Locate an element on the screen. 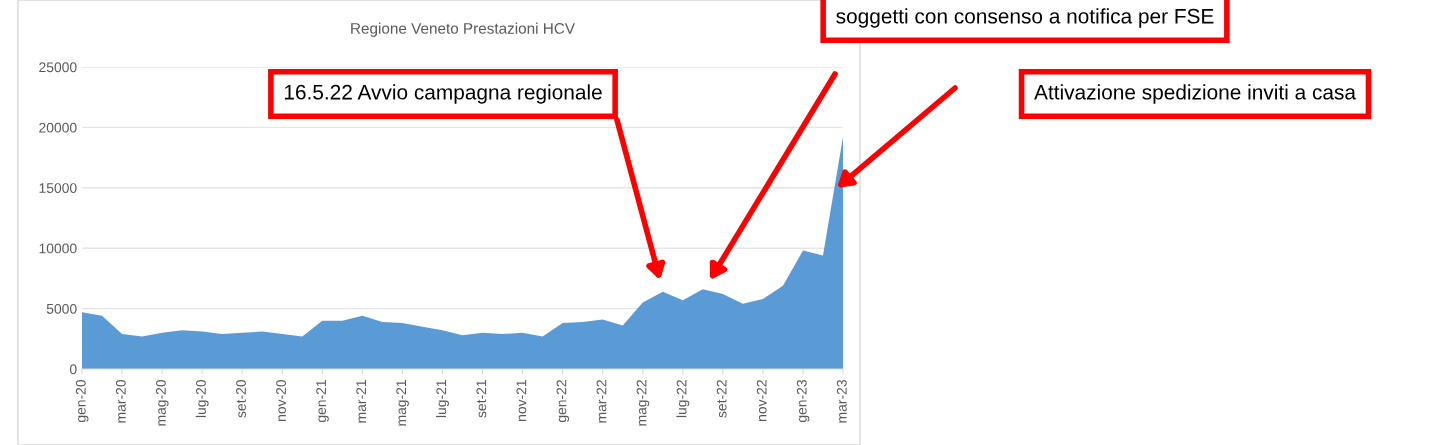 The height and width of the screenshot is (445, 1450). y-tick-label: 20000 is located at coordinates (58, 127).